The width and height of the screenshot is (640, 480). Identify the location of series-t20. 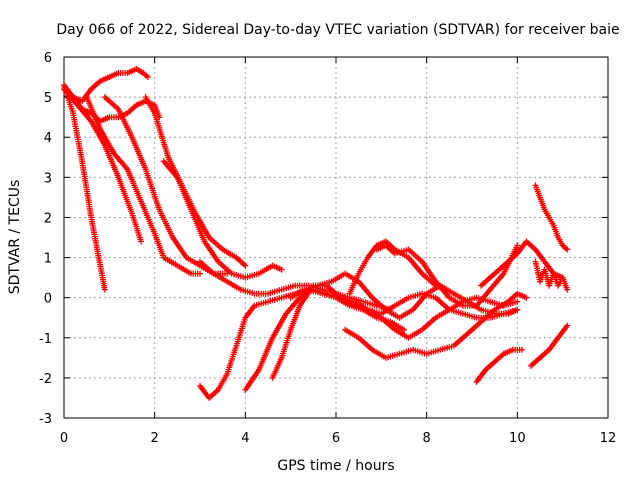
(551, 217).